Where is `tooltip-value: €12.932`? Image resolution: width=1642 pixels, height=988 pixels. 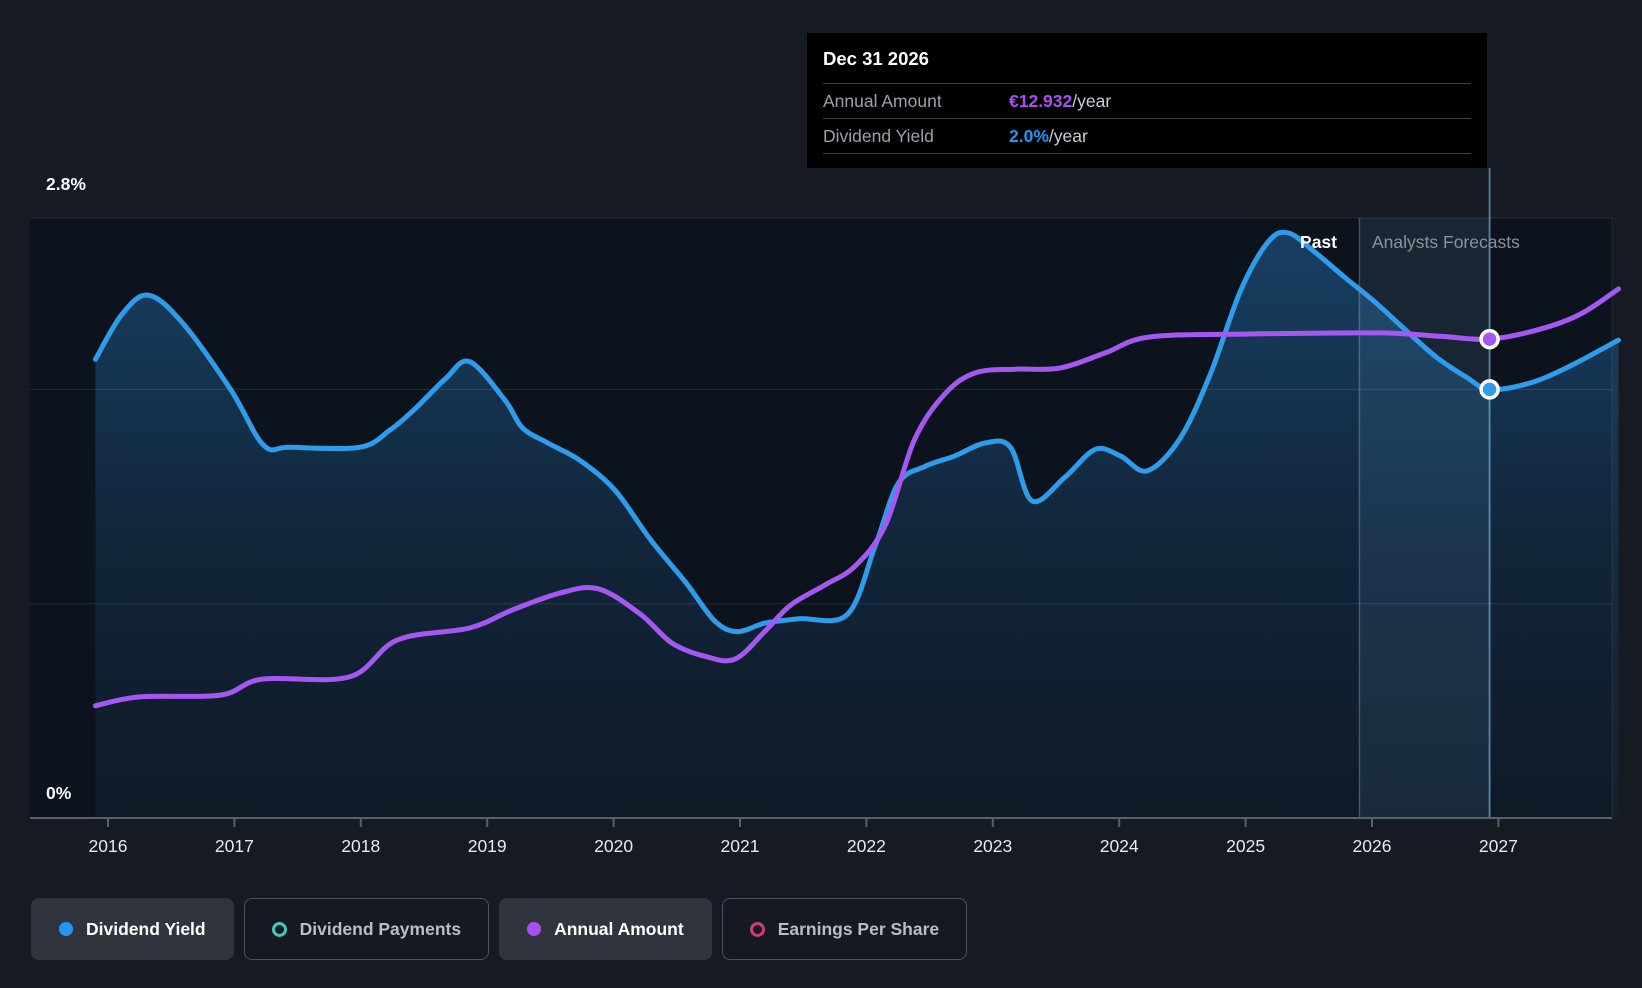 tooltip-value: €12.932 is located at coordinates (1041, 101).